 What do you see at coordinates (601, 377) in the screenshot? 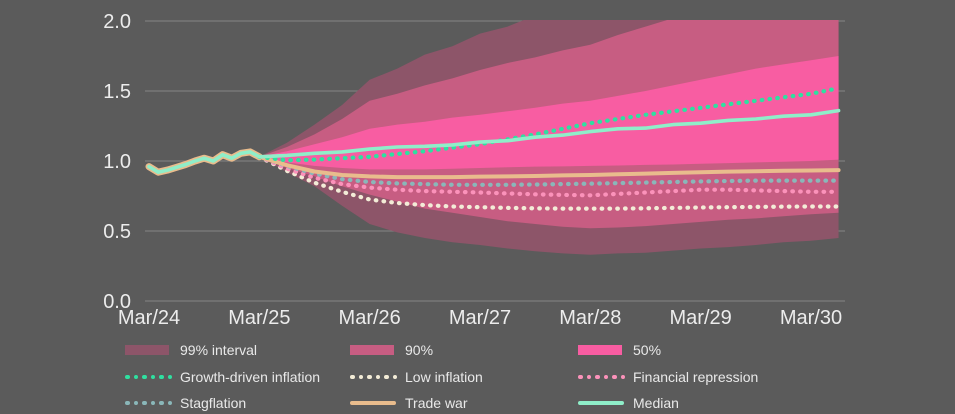
I see `swatch-financial-repression` at bounding box center [601, 377].